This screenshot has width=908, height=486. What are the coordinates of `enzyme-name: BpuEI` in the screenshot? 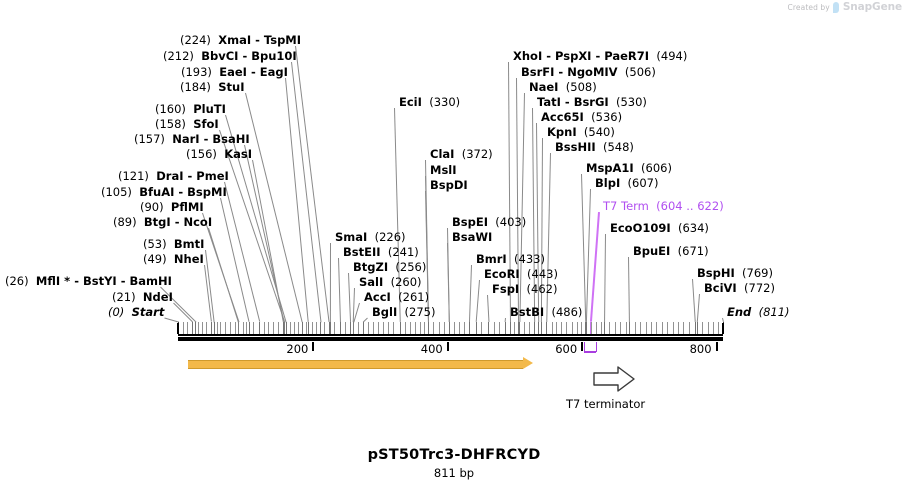 It's located at (652, 251).